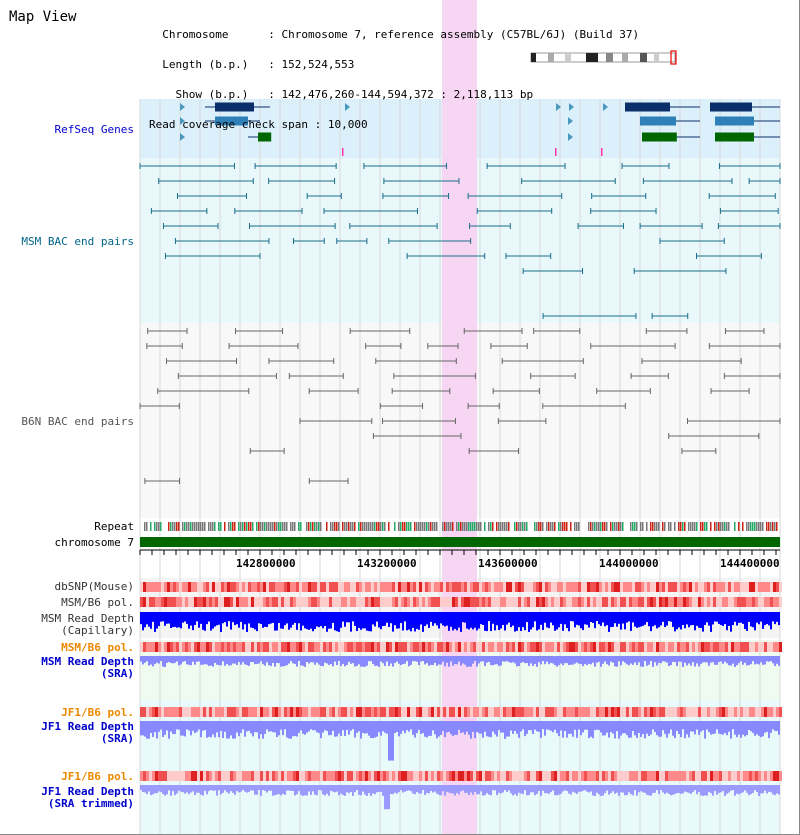  I want to click on track-label-refseq-genes: RefSeq Genes, so click(94, 129).